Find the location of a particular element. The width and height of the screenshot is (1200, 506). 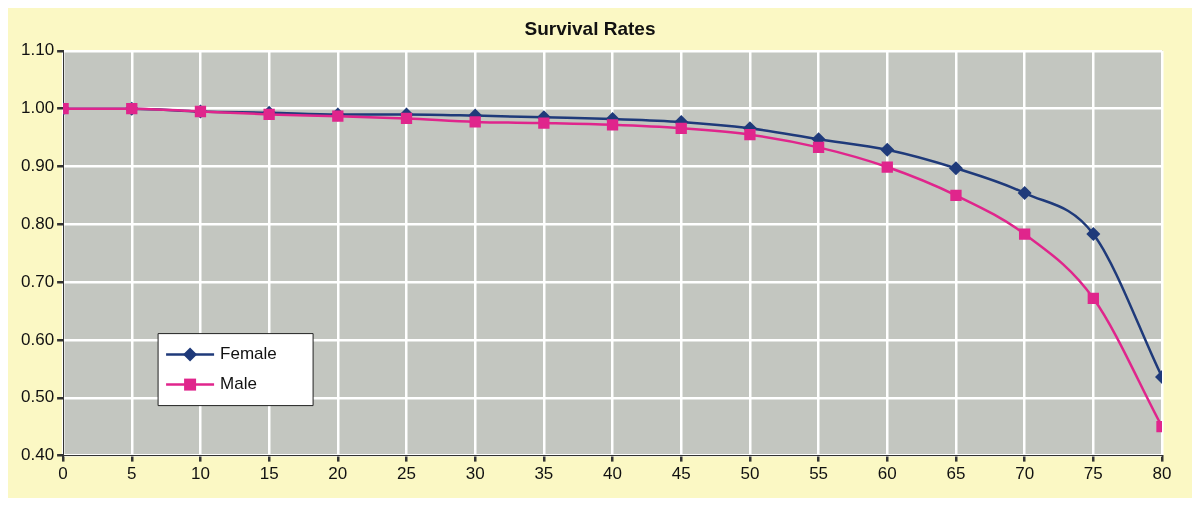

x-tick-label: 80 is located at coordinates (1162, 474).